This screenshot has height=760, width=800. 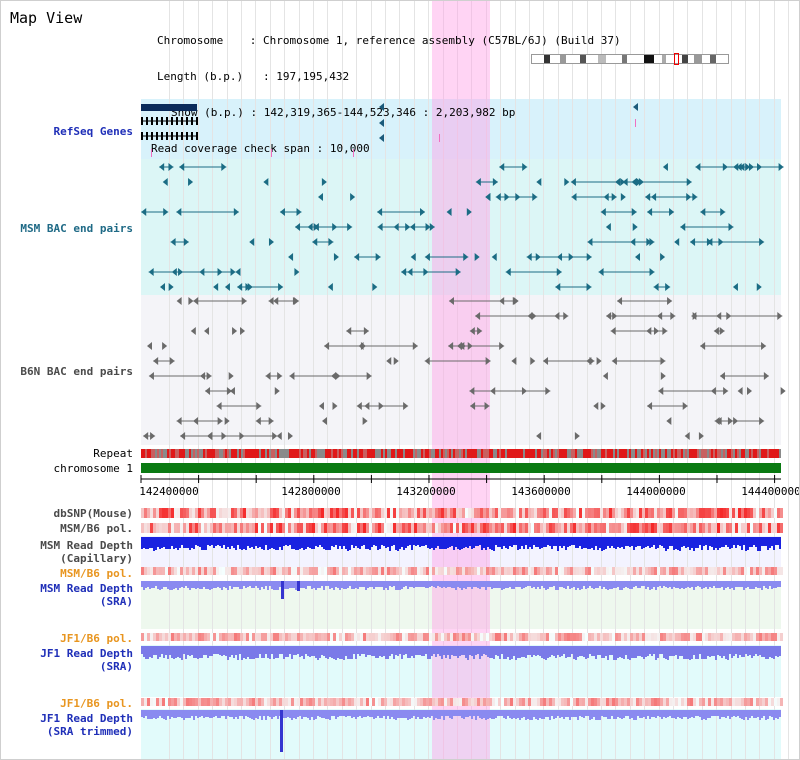 I want to click on track-label-jf1-depth-trim: JF1 Read Depth (SRA trimmed), so click(x=86, y=725).